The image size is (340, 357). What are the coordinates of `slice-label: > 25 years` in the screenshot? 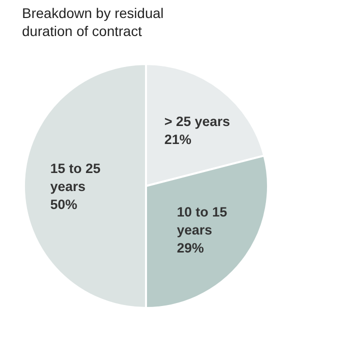 It's located at (197, 122).